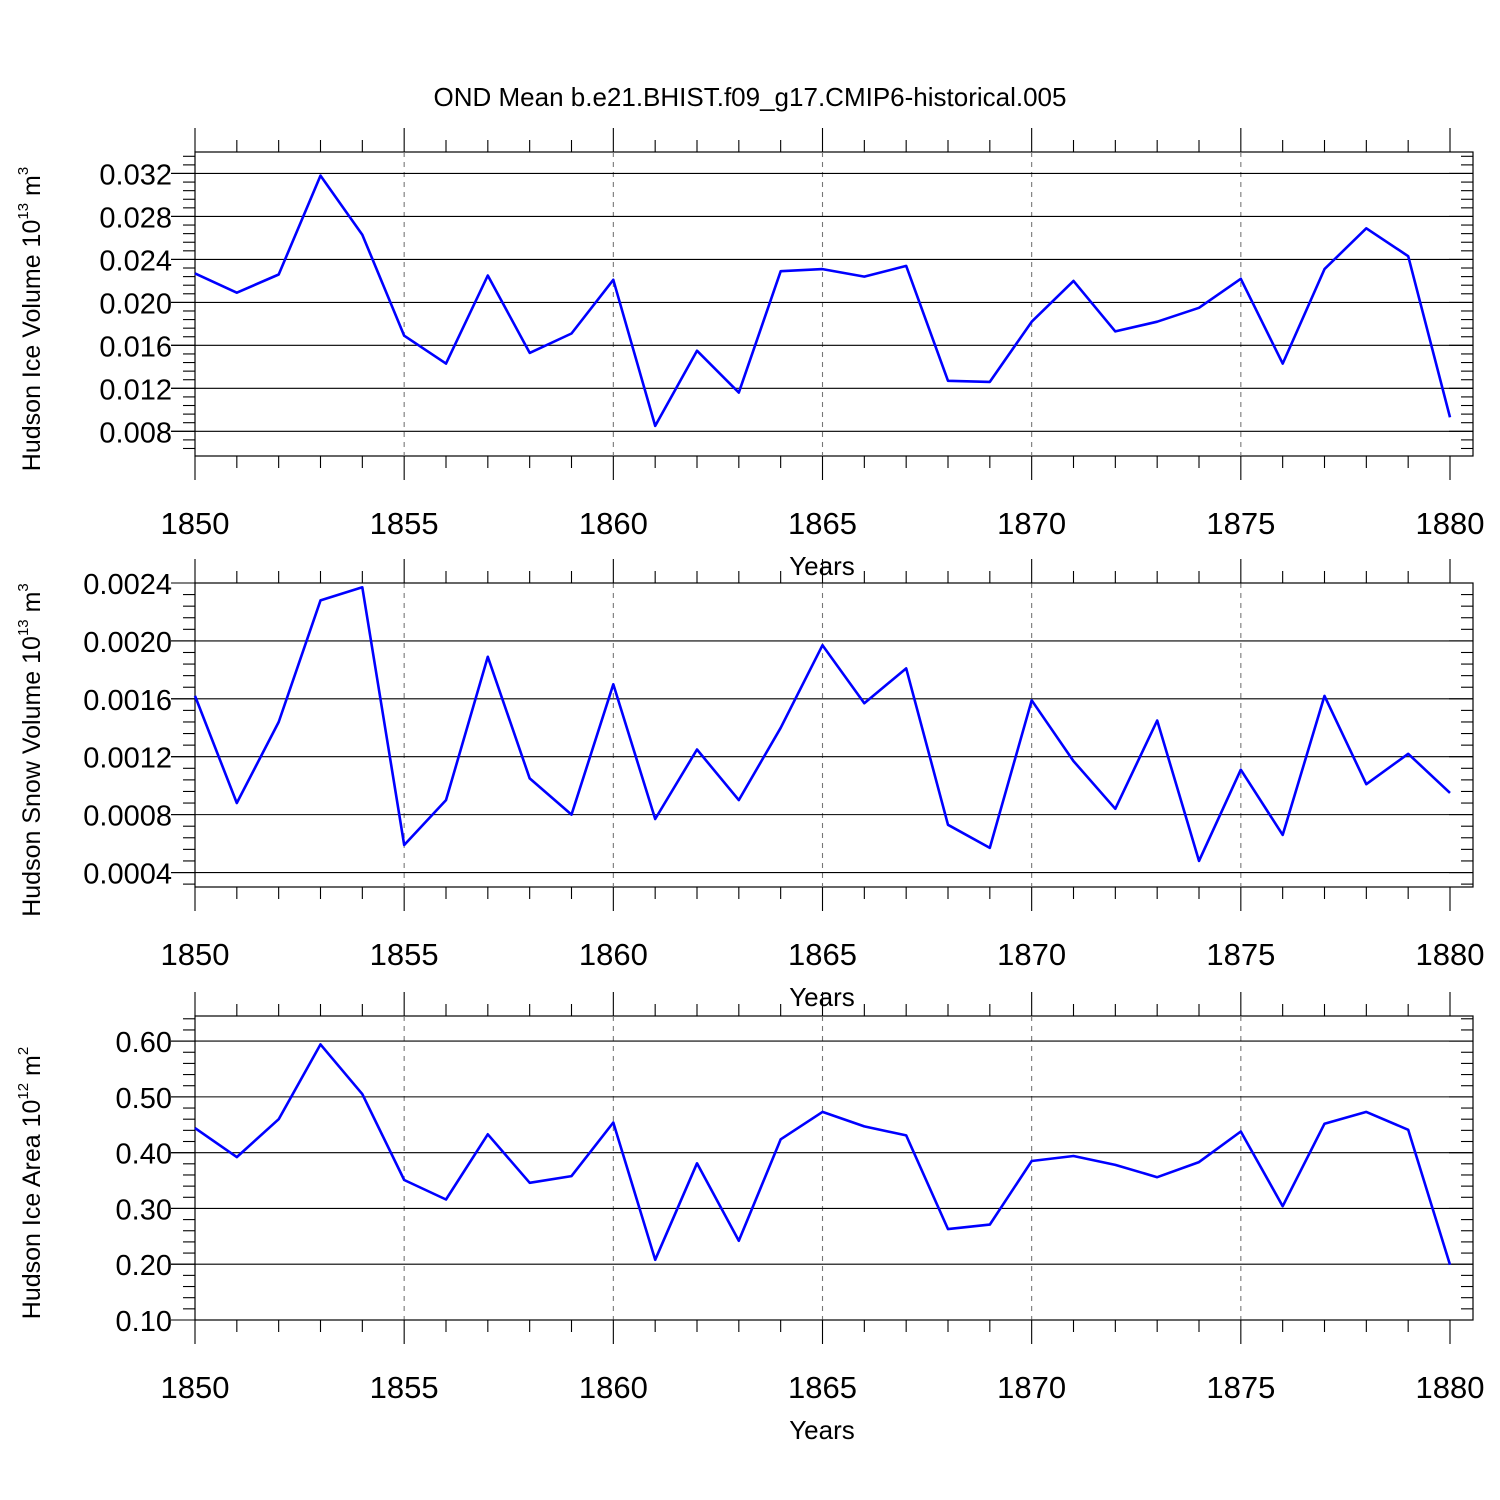 This screenshot has height=1500, width=1500. I want to click on y-tick-label: 0.50, so click(144, 1099).